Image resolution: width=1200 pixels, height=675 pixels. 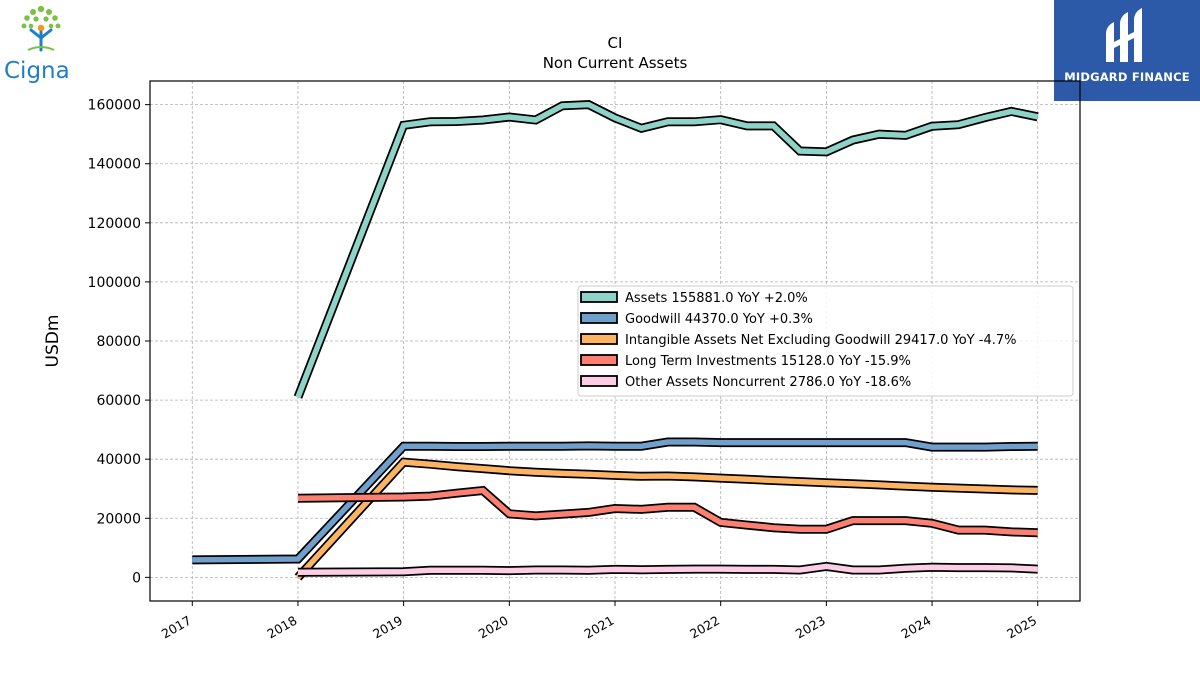 I want to click on y-tick-label: 80000, so click(x=118, y=342).